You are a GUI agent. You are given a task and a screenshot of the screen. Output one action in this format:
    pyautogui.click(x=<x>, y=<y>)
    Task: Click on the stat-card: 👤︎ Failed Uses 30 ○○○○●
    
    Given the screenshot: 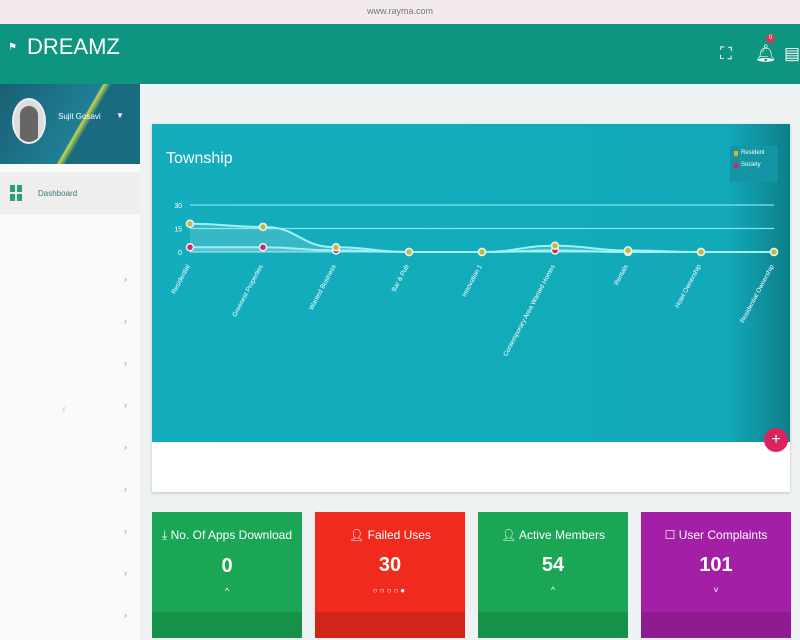 What is the action you would take?
    pyautogui.click(x=390, y=575)
    